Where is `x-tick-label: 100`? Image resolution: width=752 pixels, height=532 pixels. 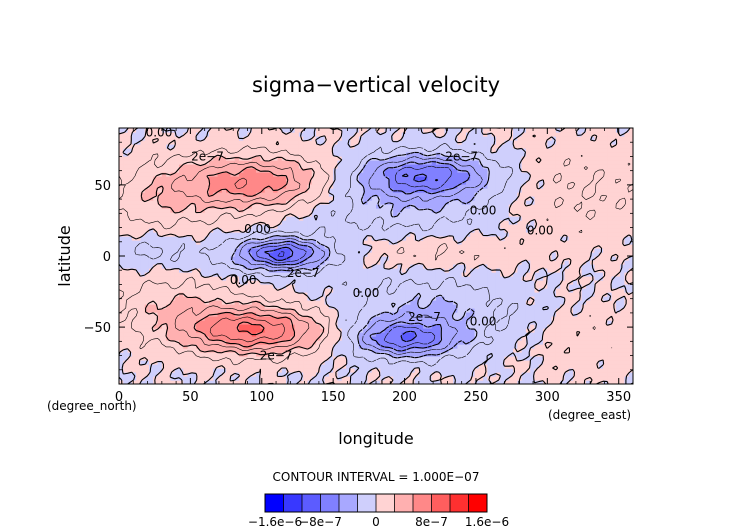
x-tick-label: 100 is located at coordinates (261, 397).